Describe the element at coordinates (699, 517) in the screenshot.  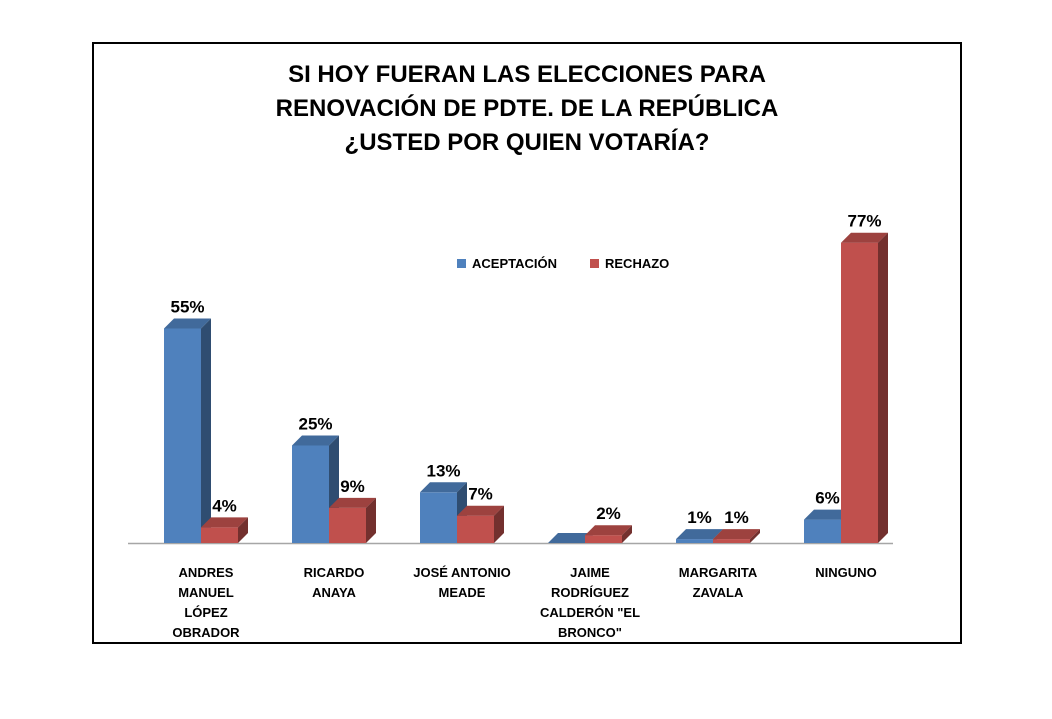
I see `data-label-aceptacion-4: 1%` at that location.